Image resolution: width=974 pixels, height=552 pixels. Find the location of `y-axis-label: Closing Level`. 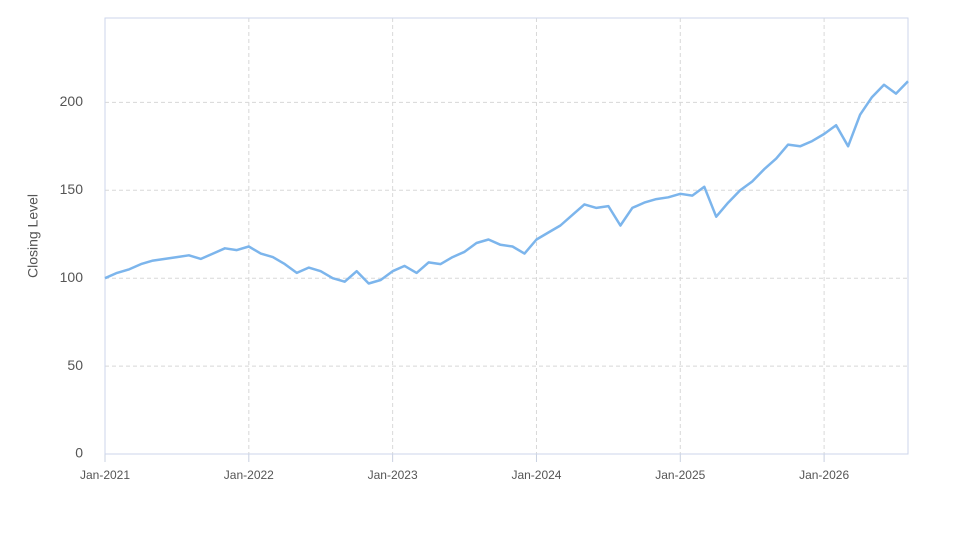

y-axis-label: Closing Level is located at coordinates (33, 236).